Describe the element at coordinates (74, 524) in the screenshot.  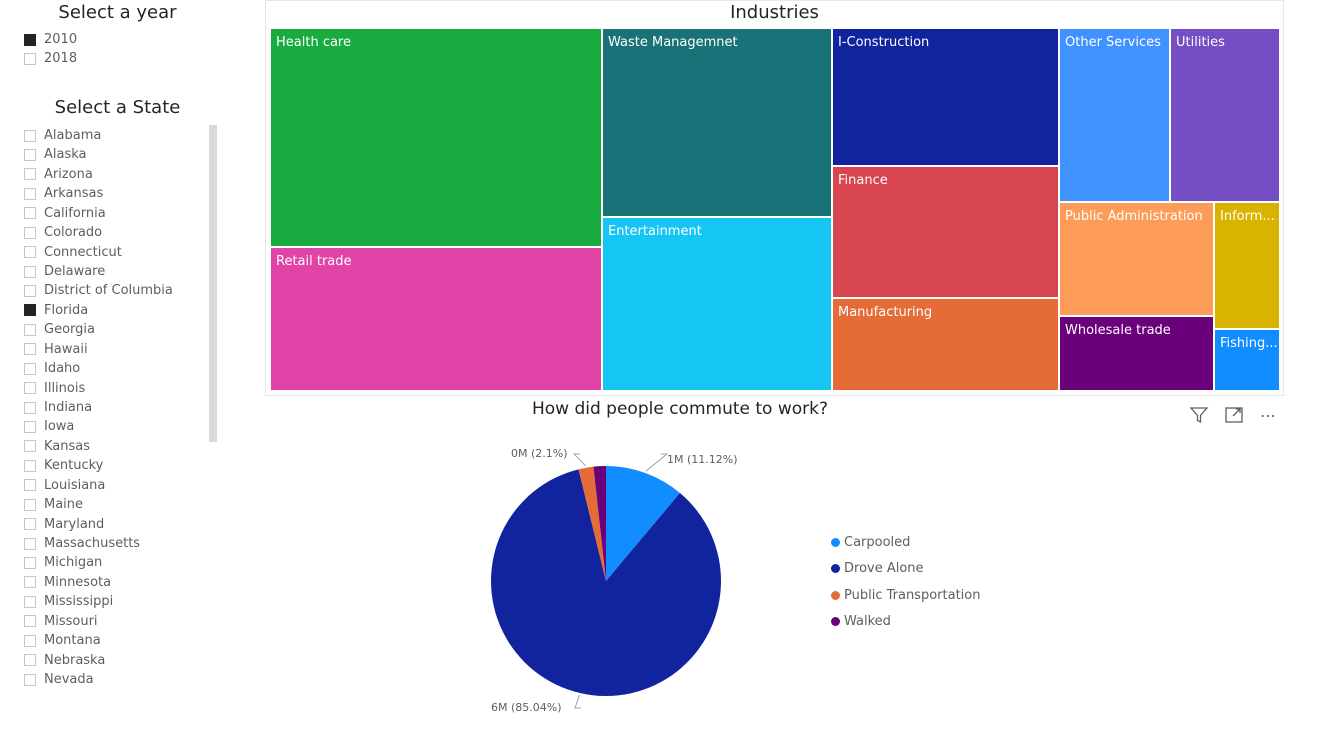
I see `state-option-label: Maryland` at that location.